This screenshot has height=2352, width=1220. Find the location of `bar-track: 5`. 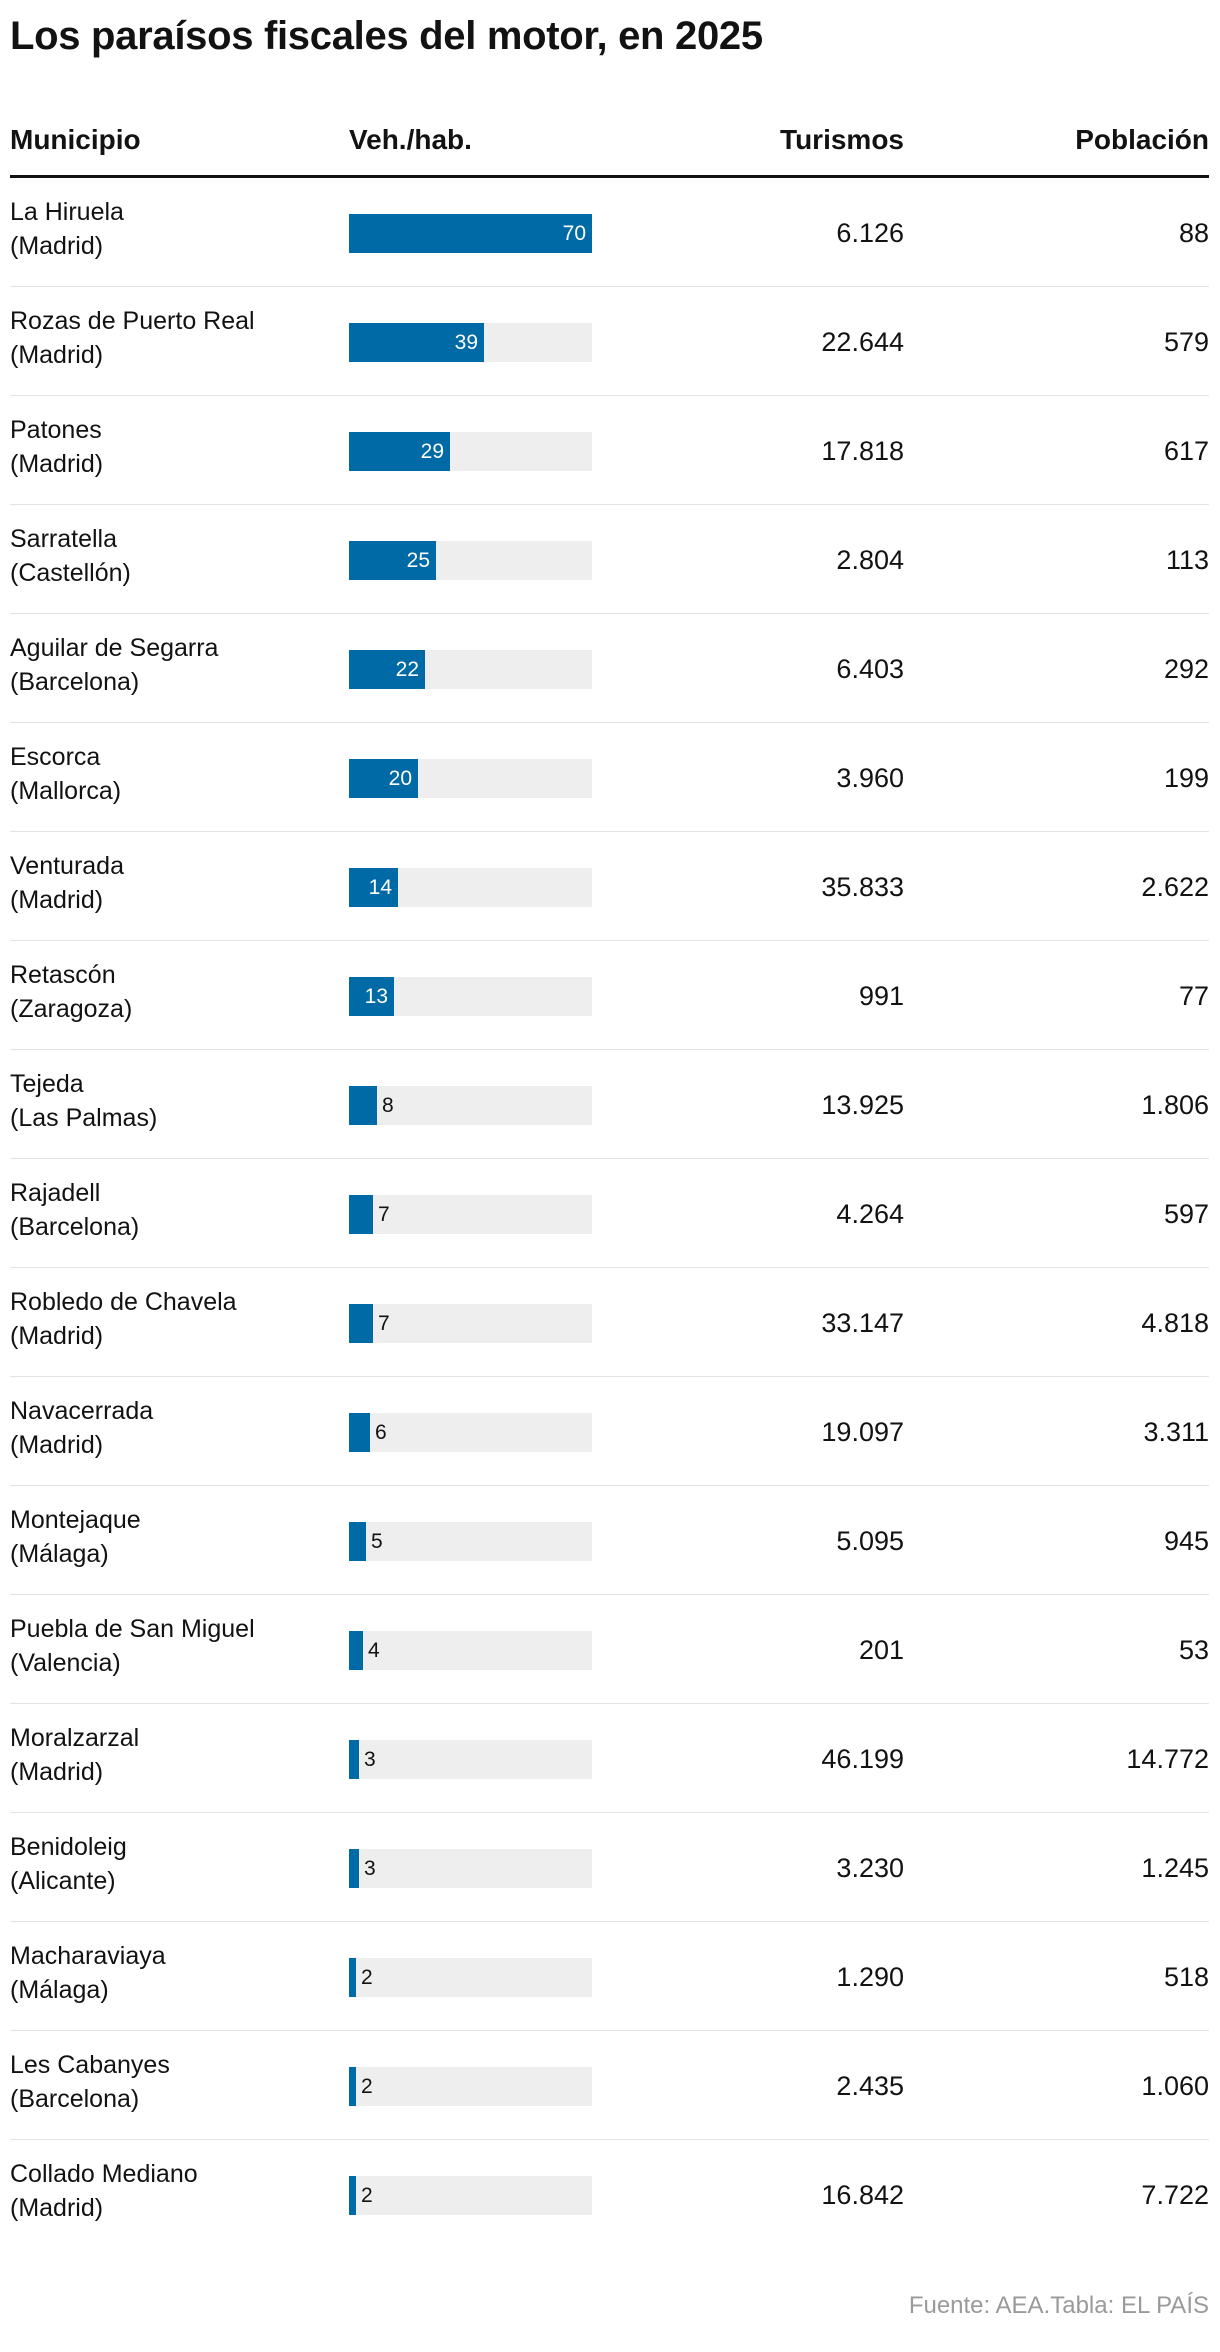

bar-track: 5 is located at coordinates (470, 1541).